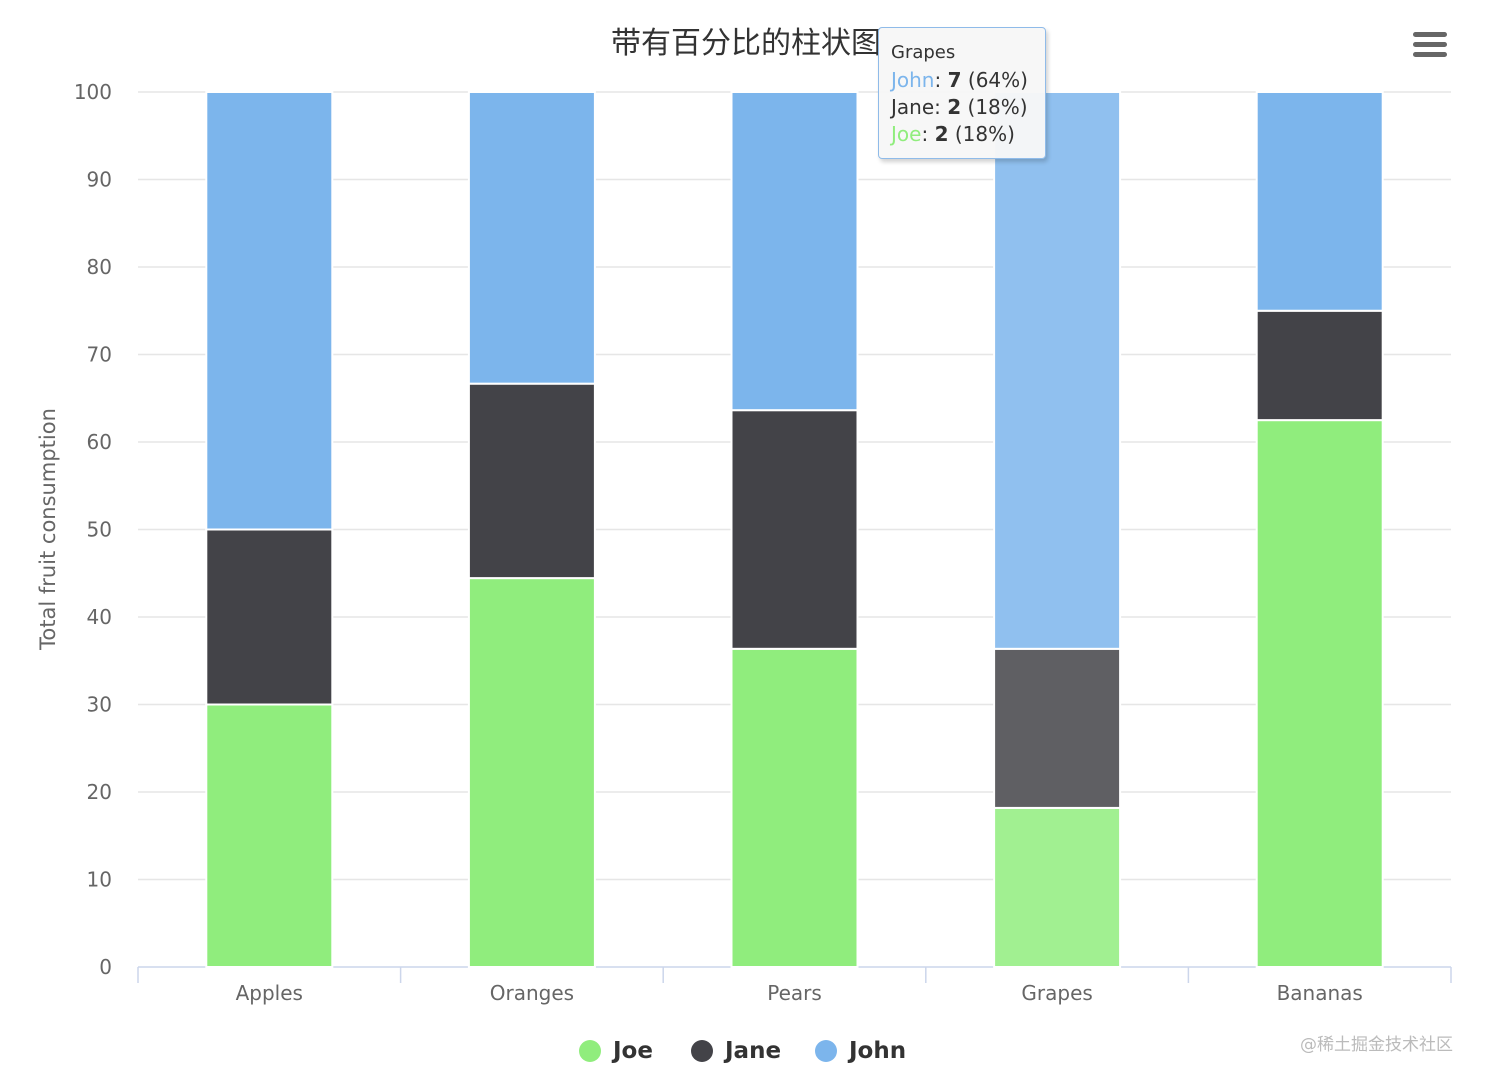  I want to click on y-tick-label: 40, so click(99, 617).